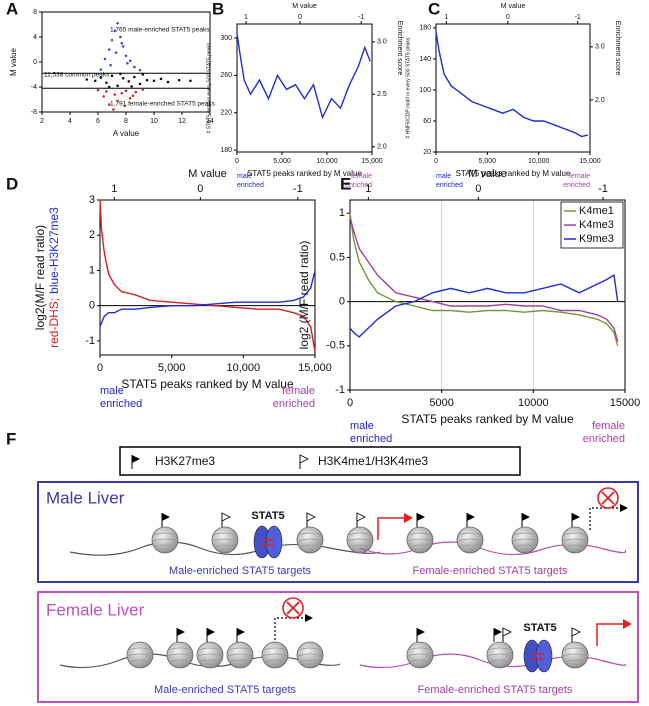 This screenshot has height=706, width=649. Describe the element at coordinates (609, 509) in the screenshot. I see `blocked-arrow` at that location.